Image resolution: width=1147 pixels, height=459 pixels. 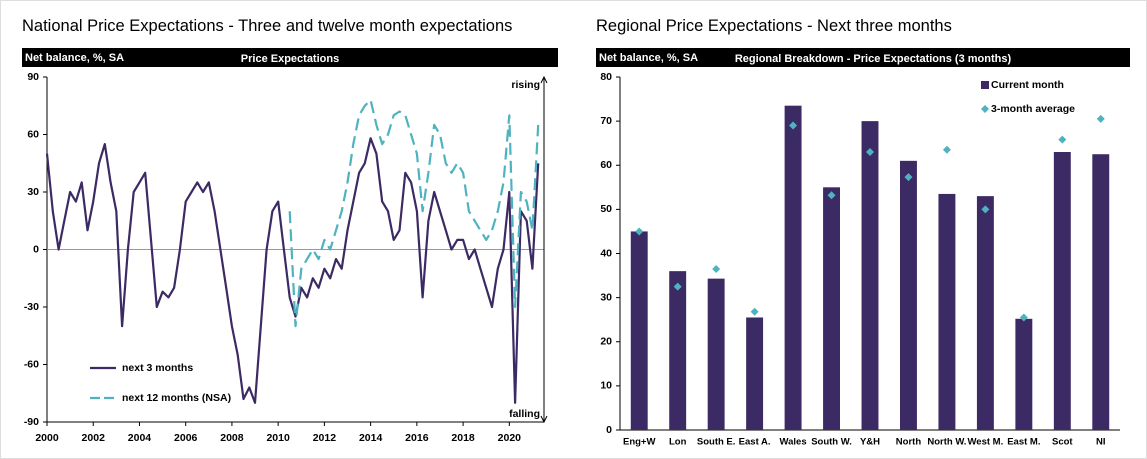 I want to click on x-tick-label: East M., so click(x=1023, y=442).